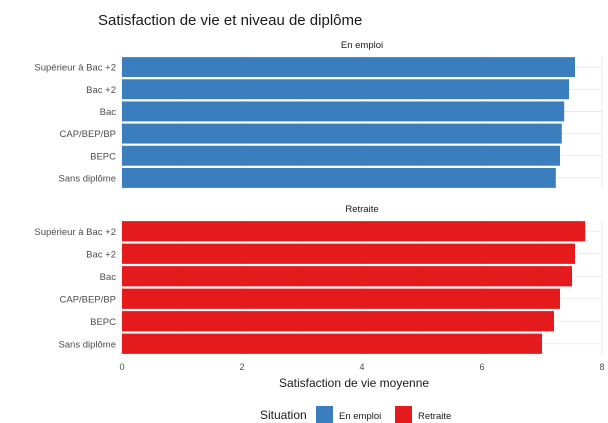  What do you see at coordinates (361, 209) in the screenshot?
I see `panel-strip-label: Retraite` at bounding box center [361, 209].